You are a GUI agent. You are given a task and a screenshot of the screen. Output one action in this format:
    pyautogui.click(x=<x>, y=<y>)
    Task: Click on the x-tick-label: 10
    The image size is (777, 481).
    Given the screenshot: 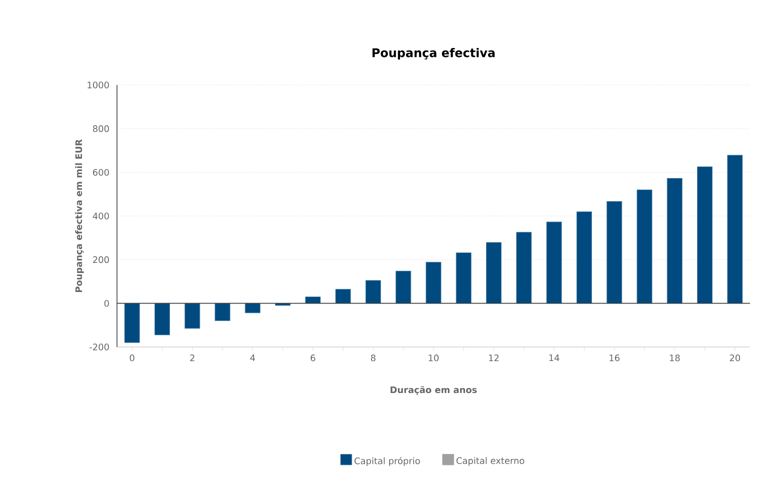 What is the action you would take?
    pyautogui.click(x=433, y=358)
    